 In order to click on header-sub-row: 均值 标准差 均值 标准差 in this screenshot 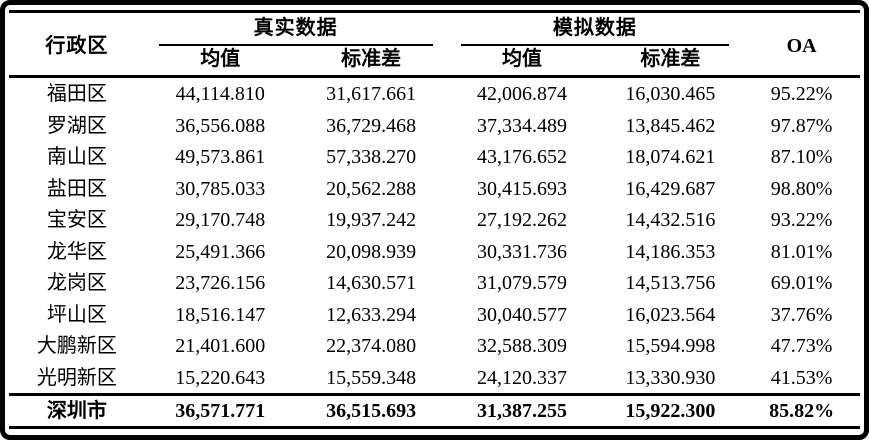, I will do `click(434, 62)`.